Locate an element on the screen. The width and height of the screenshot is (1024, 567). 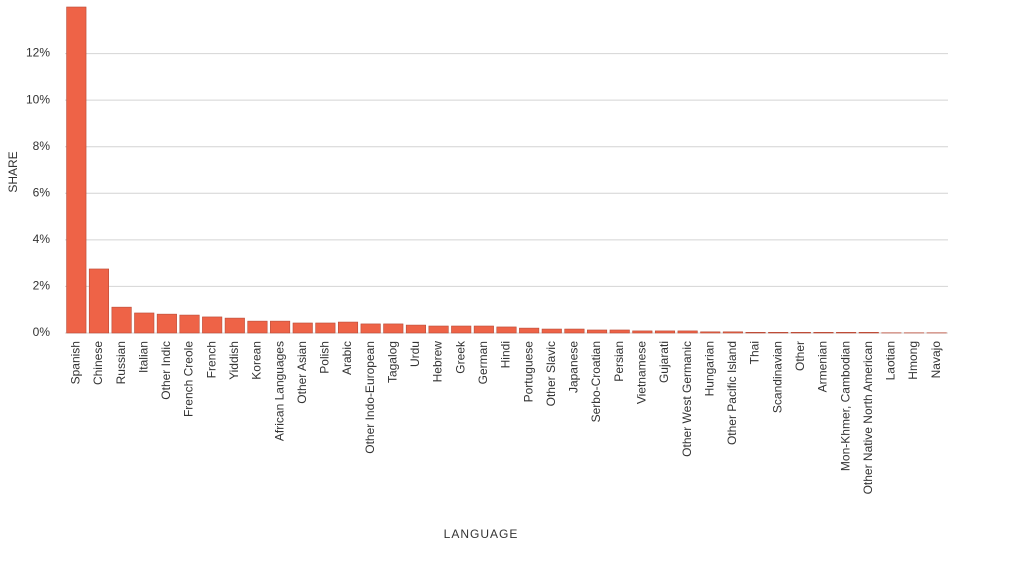
x-tick-label: Chinese is located at coordinates (98, 363).